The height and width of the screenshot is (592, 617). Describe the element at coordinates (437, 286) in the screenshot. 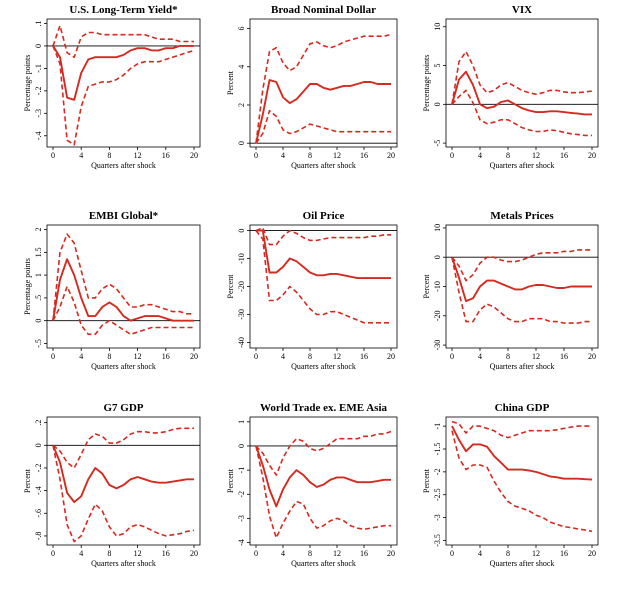

I see `y-tick-label: -10` at that location.